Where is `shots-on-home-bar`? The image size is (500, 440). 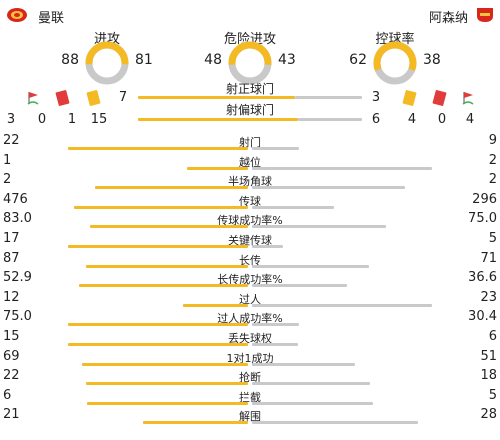 shots-on-home-bar is located at coordinates (216, 97).